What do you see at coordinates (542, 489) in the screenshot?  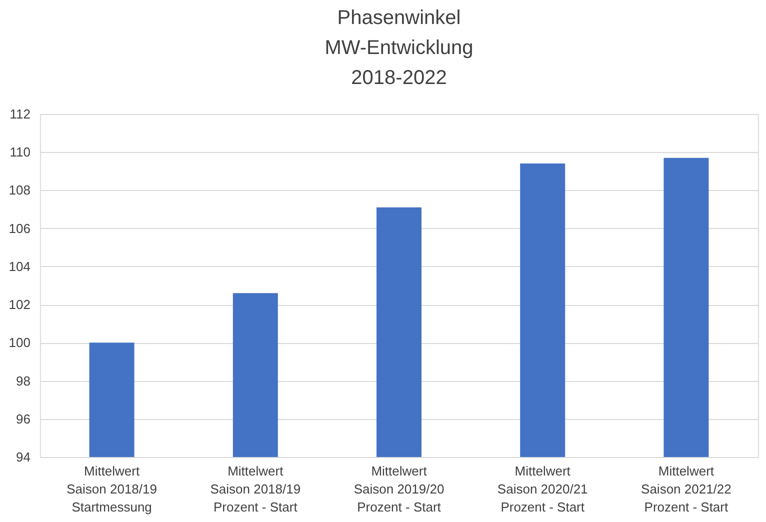 I see `x-tick-label: Mittelwert Saison 2020/21 Prozent - Start` at bounding box center [542, 489].